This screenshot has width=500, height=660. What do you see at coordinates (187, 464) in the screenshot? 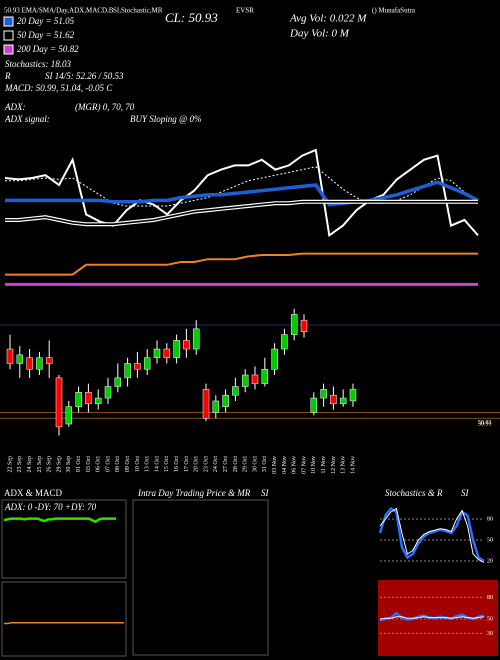
I see `x-tick-label: 17 Oct` at bounding box center [187, 464].